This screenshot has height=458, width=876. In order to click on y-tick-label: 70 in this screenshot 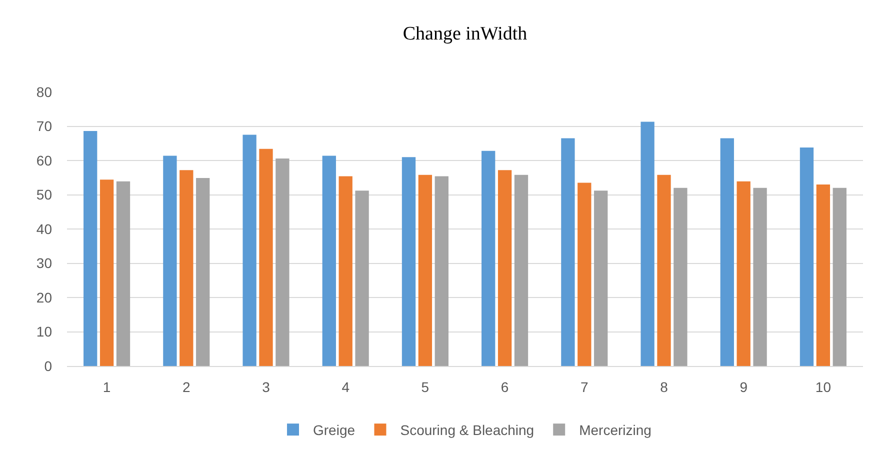, I will do `click(44, 126)`.